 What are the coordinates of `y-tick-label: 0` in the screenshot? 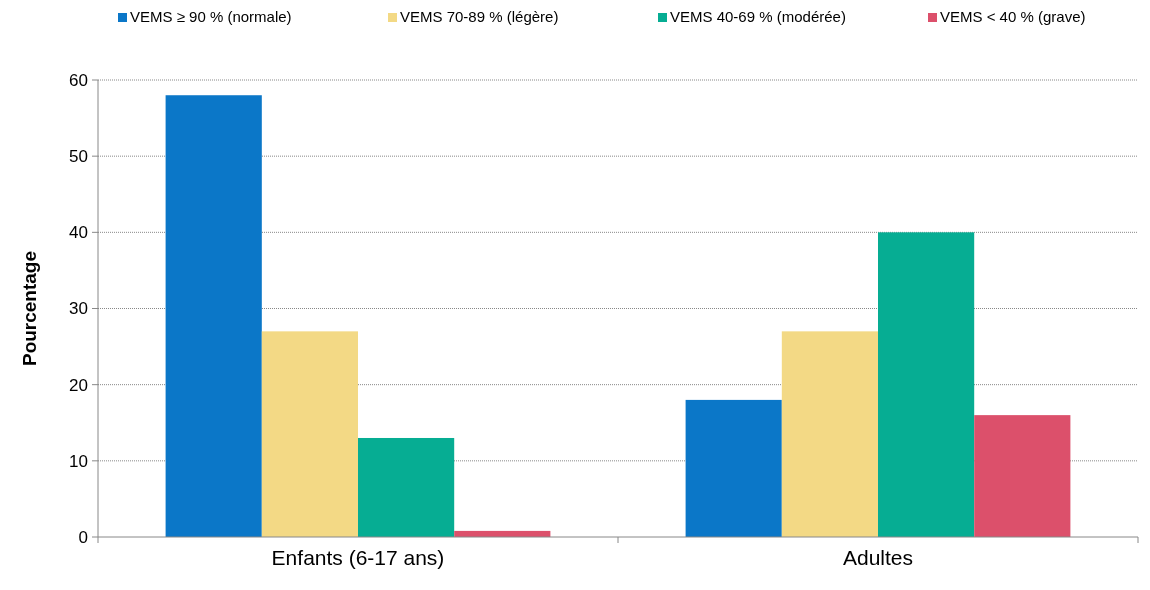 It's located at (83, 537).